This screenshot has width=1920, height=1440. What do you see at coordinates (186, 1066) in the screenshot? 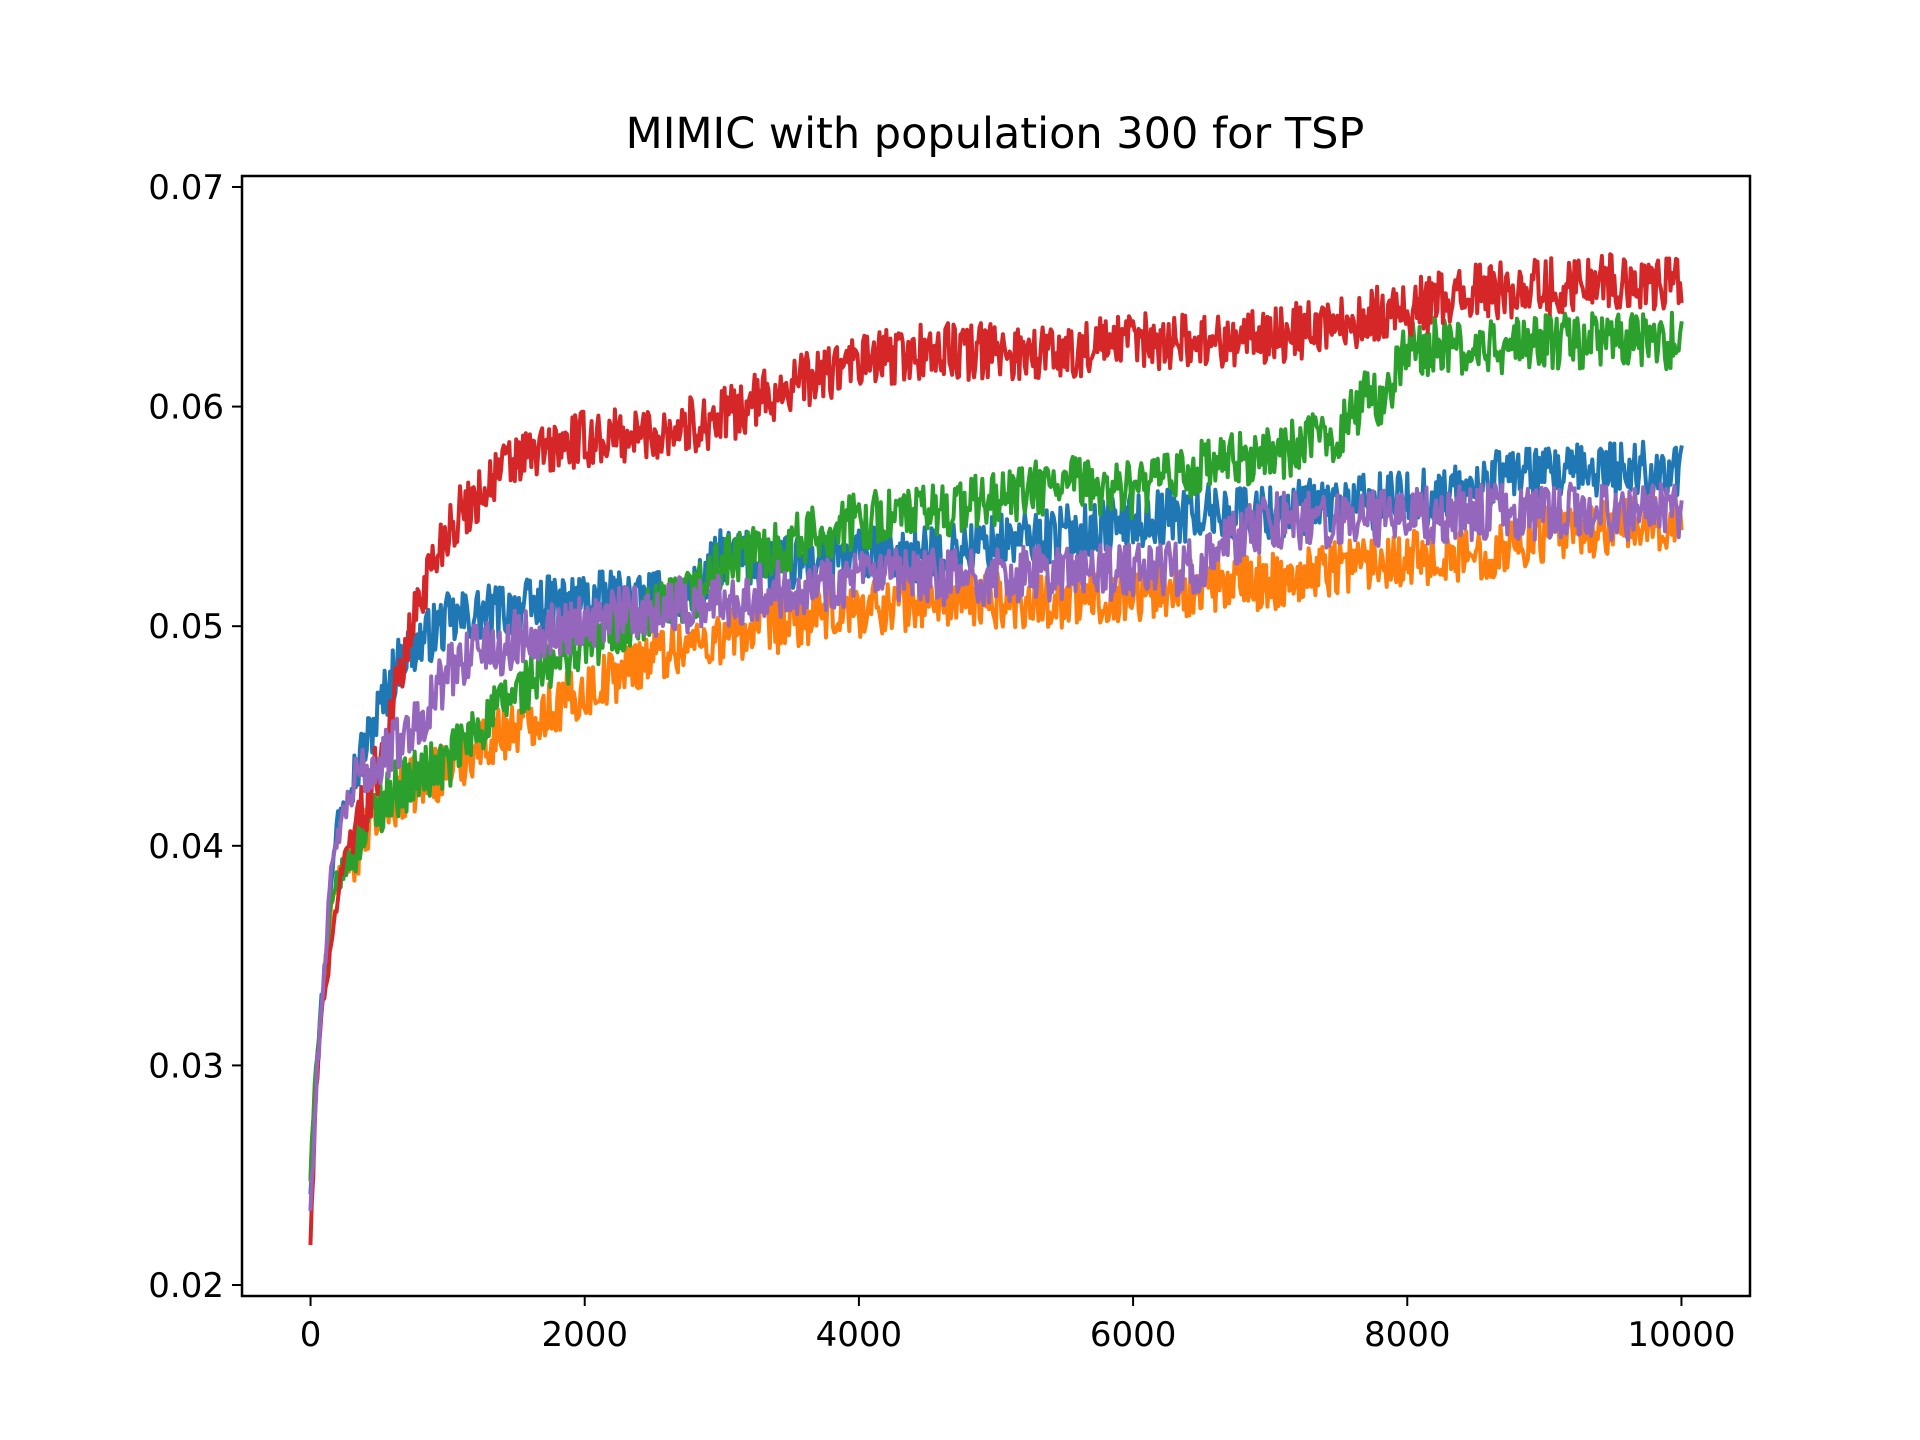
I see `y-tick-label: 0.03` at bounding box center [186, 1066].